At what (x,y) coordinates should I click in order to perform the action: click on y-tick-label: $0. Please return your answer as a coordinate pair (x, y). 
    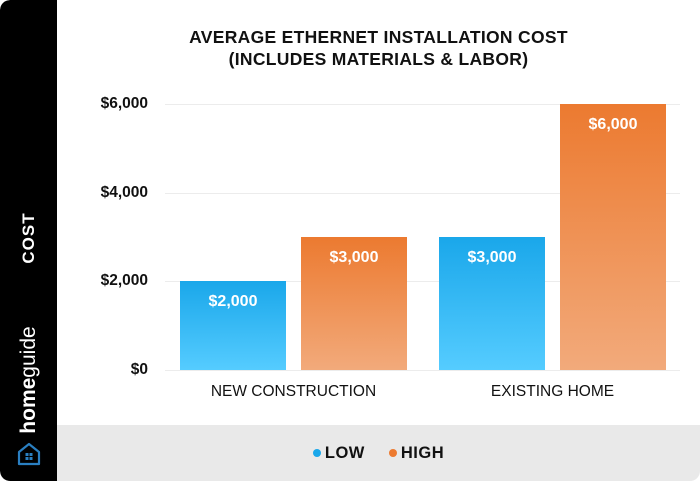
    Looking at the image, I should click on (139, 369).